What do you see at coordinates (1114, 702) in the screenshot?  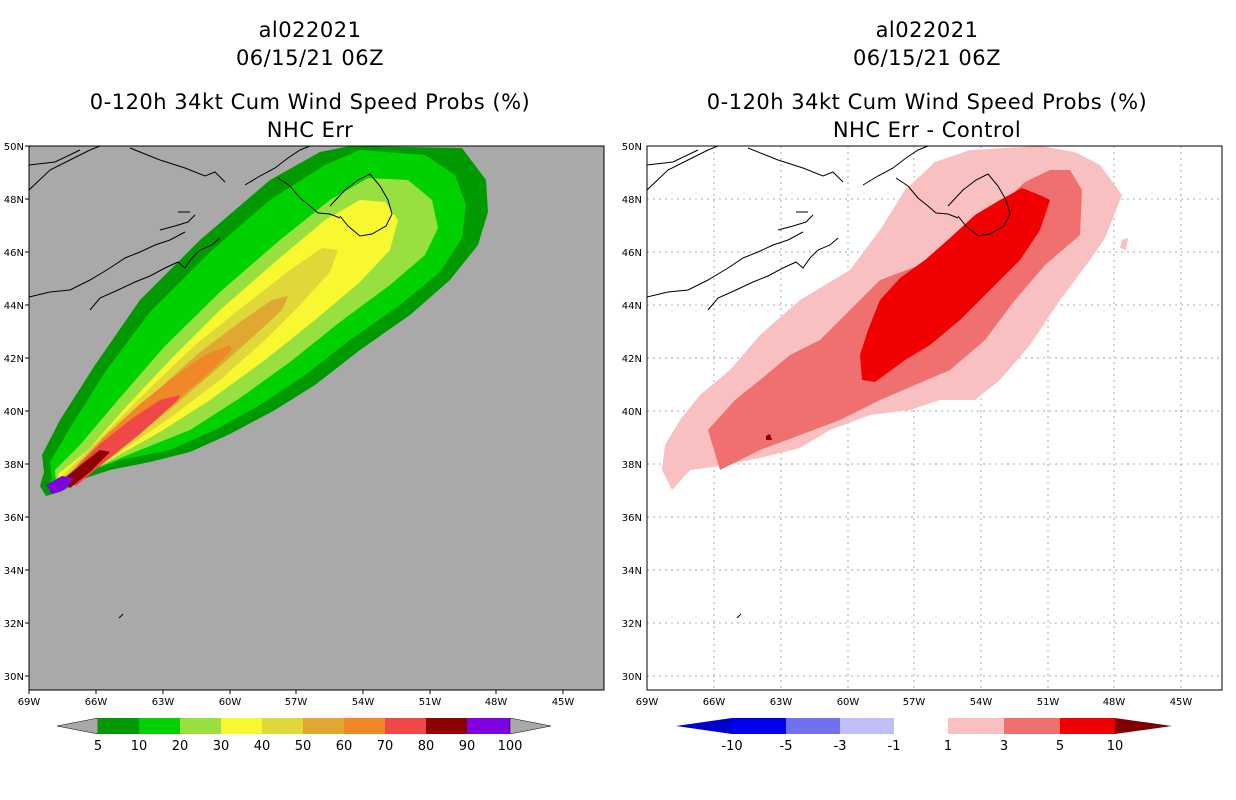 I see `right-lon-label: 48W` at bounding box center [1114, 702].